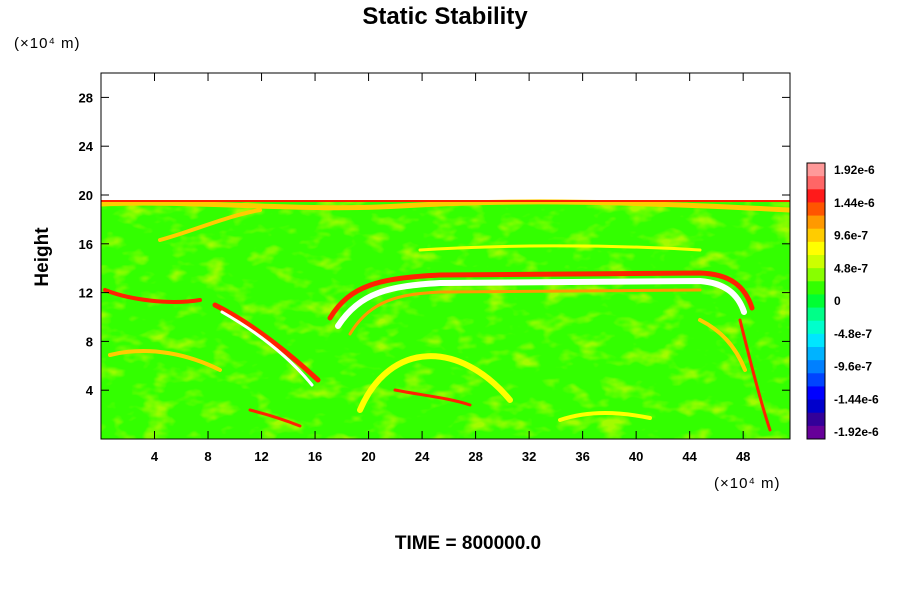  What do you see at coordinates (275, 418) in the screenshot?
I see `lower-red-streak` at bounding box center [275, 418].